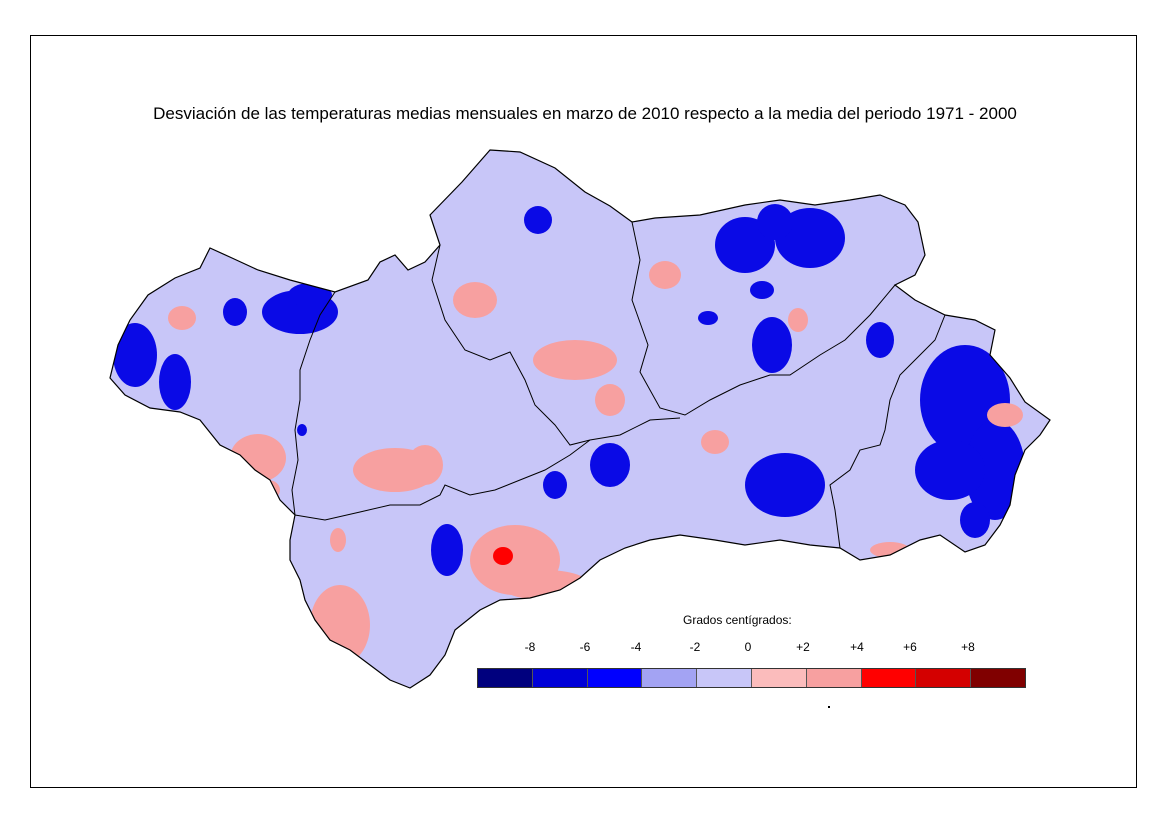  I want to click on legend-tick-label: -8, so click(530, 647).